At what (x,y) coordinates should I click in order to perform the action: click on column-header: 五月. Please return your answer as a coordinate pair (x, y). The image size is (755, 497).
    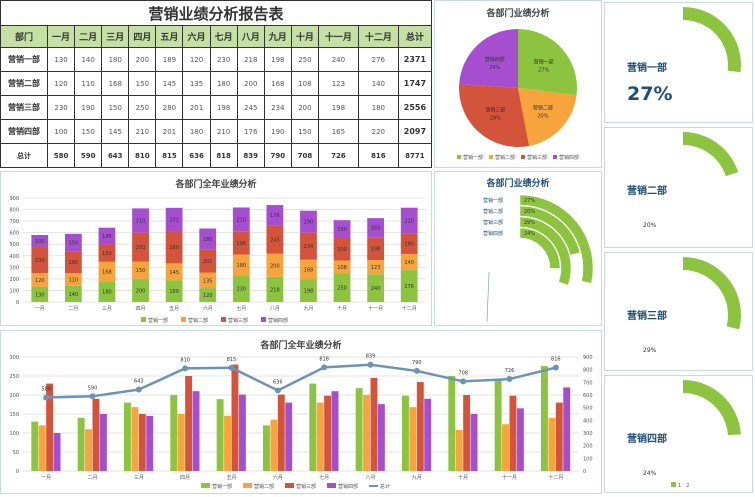
    Looking at the image, I should click on (169, 36).